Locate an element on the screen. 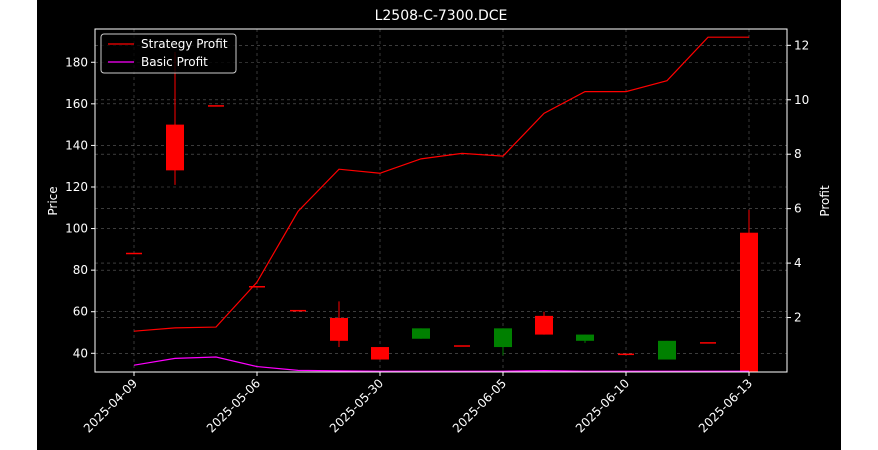  y-left-tick-label: 80 is located at coordinates (80, 270).